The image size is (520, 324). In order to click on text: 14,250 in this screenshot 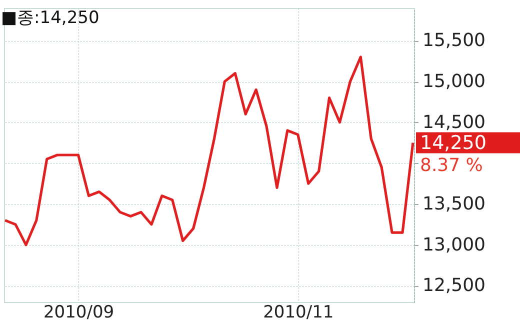, I will do `click(453, 143)`.